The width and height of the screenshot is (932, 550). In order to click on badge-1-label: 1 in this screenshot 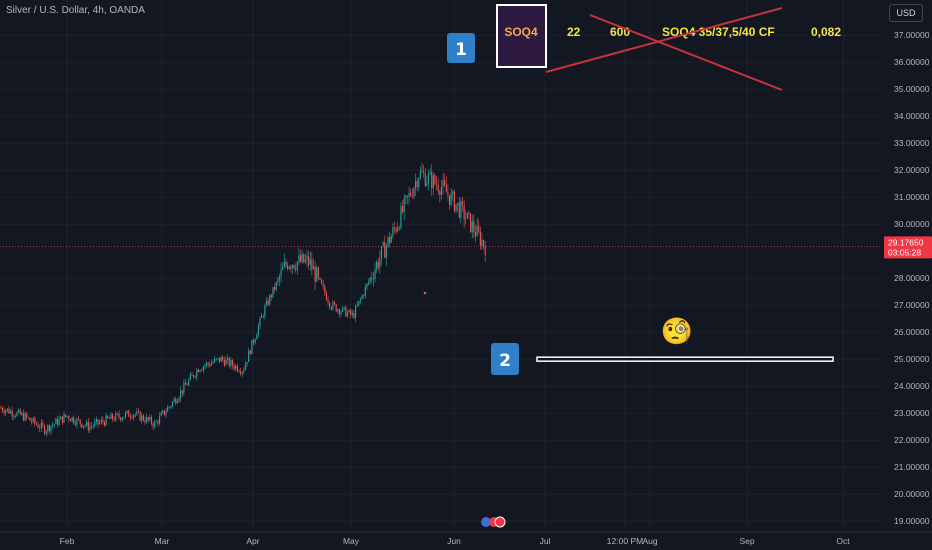, I will do `click(461, 50)`.